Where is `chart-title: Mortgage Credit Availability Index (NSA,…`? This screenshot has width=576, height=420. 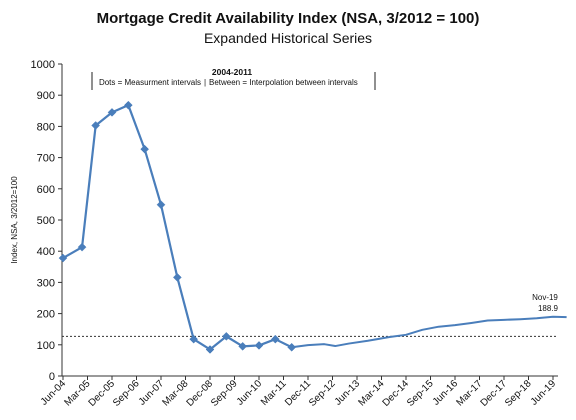
chart-title: Mortgage Credit Availability Index (NSA,… is located at coordinates (288, 18).